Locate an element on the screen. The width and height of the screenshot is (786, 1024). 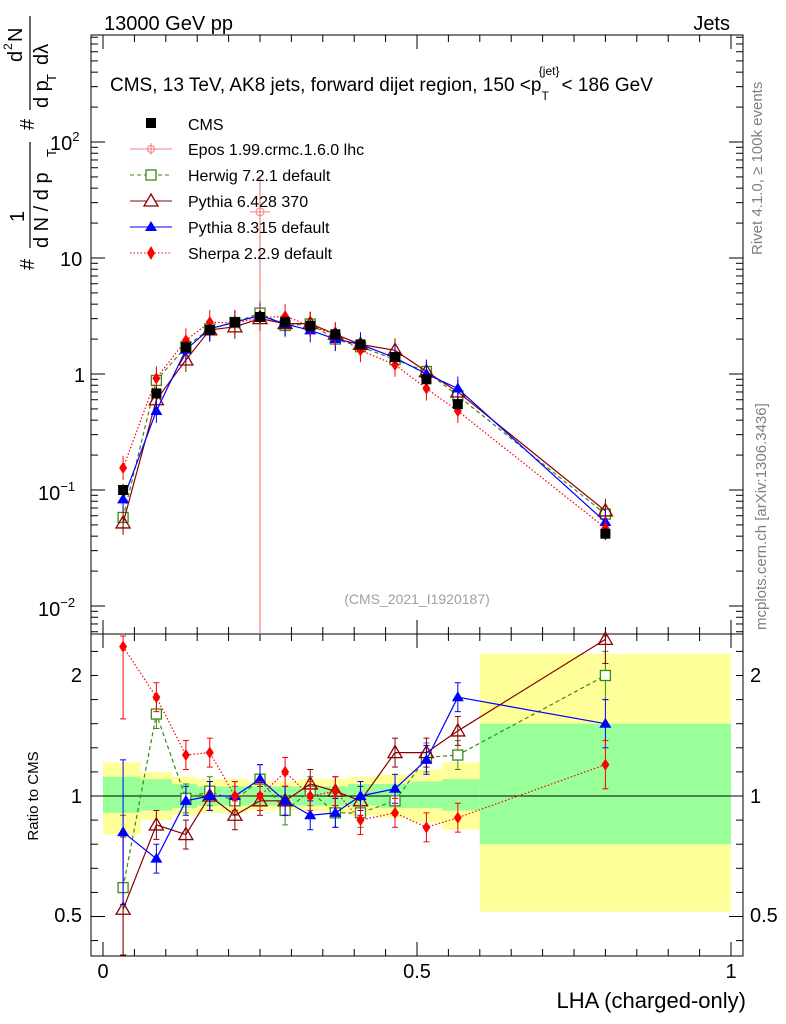
ratio-ytick-1-right: 1 is located at coordinates (755, 797).